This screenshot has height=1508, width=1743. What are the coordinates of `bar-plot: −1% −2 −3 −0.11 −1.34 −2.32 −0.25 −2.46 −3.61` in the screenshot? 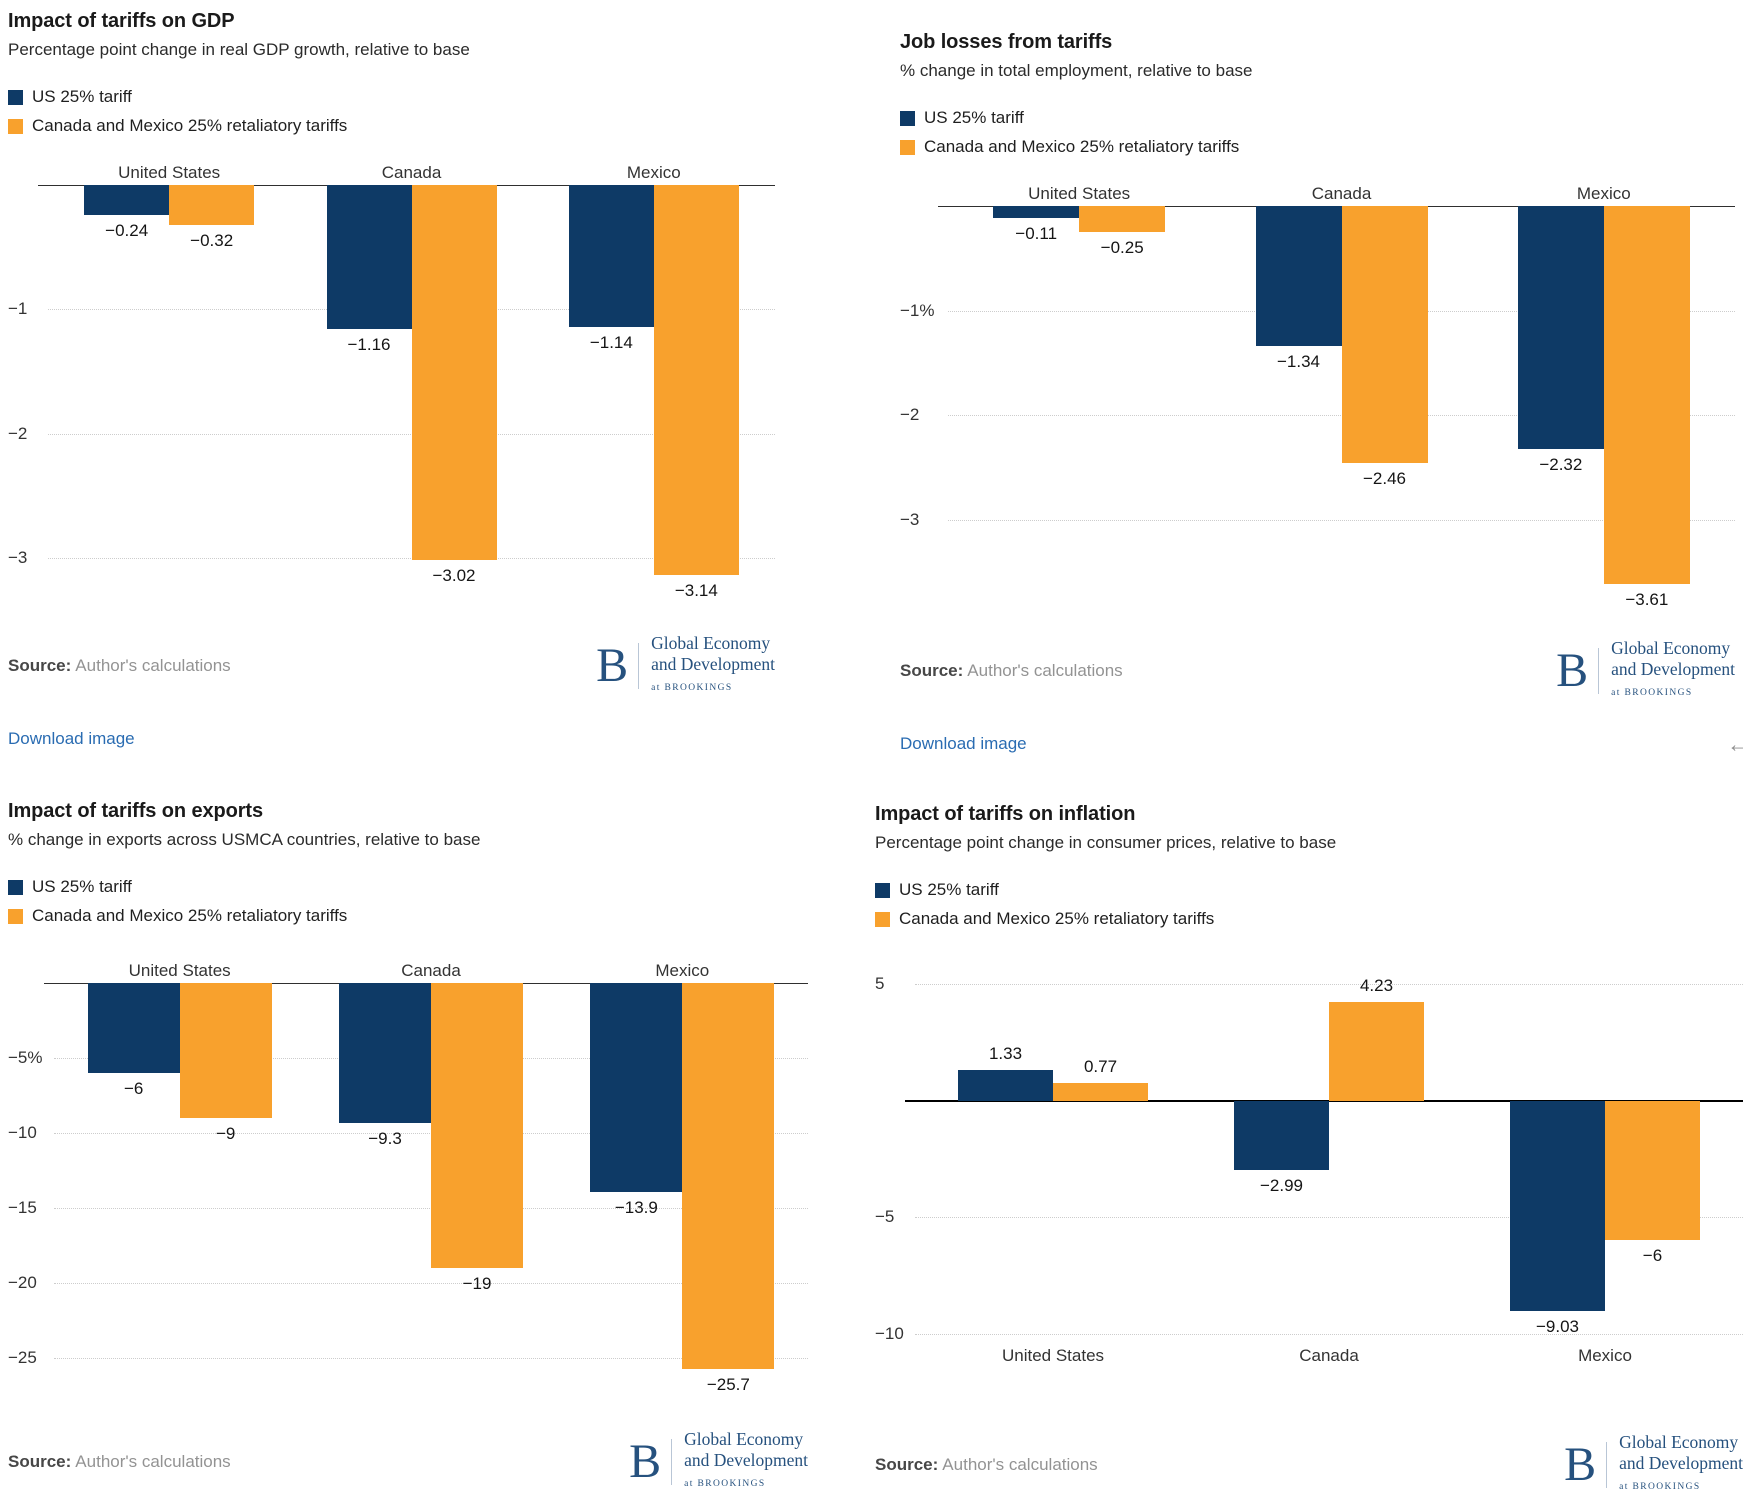 It's located at (1317, 410).